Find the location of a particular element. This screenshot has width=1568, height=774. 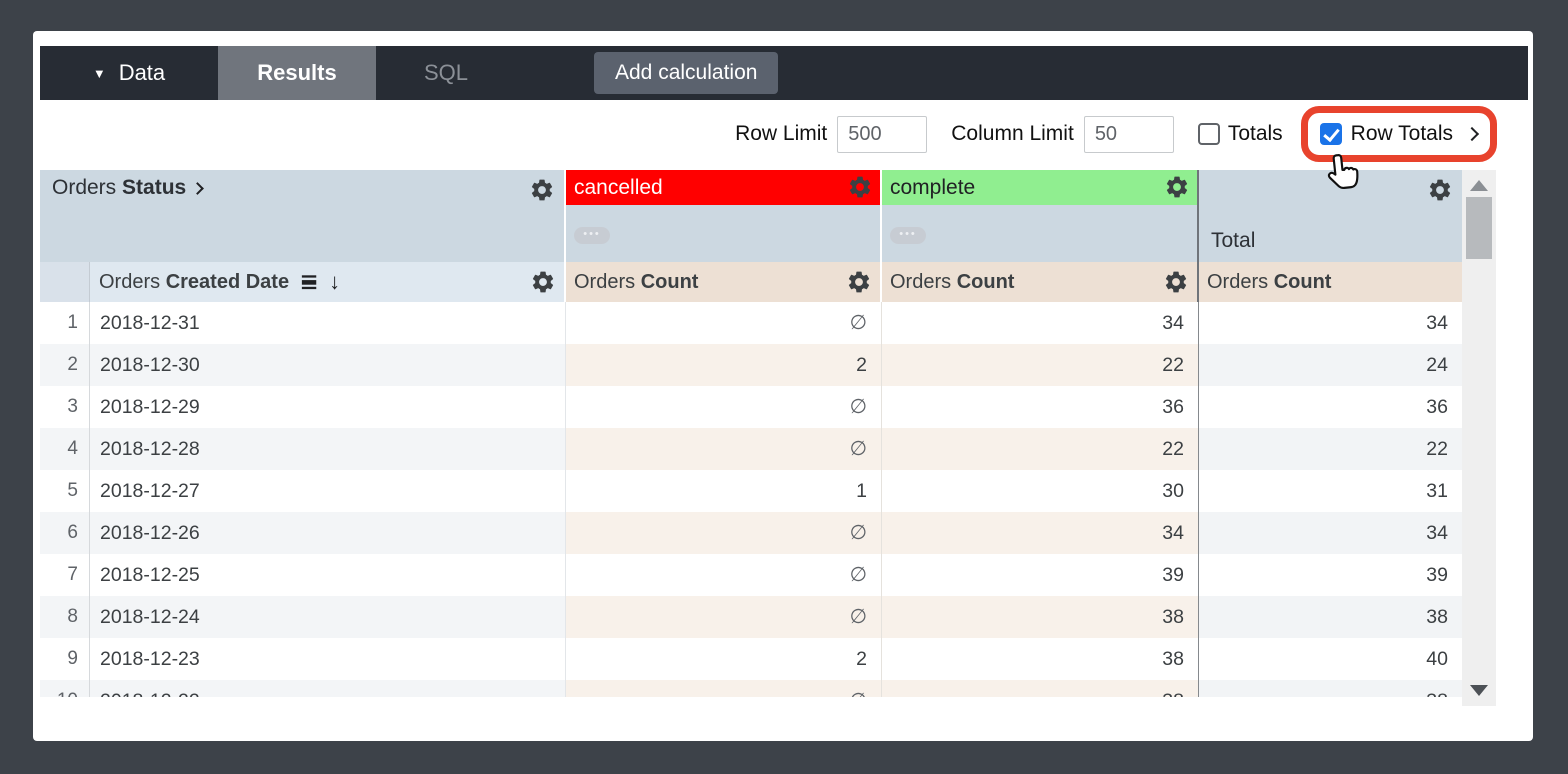

table-row: 8 2018-12-24 ∅ 38 38 is located at coordinates (751, 617).